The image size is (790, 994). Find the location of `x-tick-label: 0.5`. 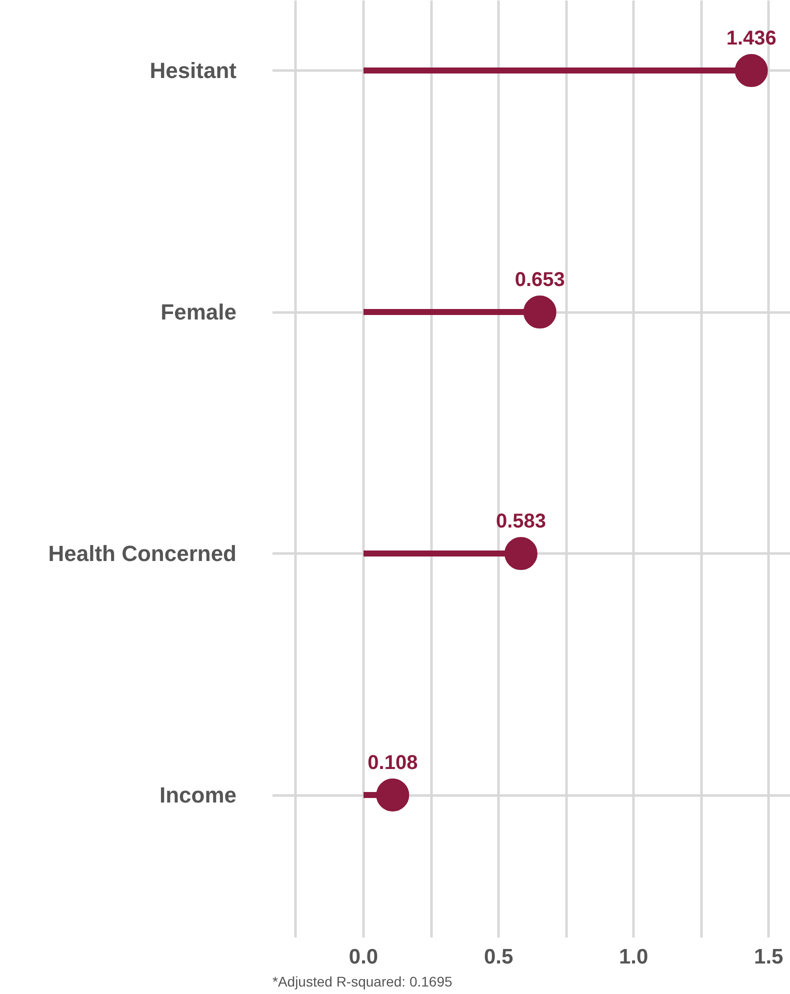

x-tick-label: 0.5 is located at coordinates (499, 957).